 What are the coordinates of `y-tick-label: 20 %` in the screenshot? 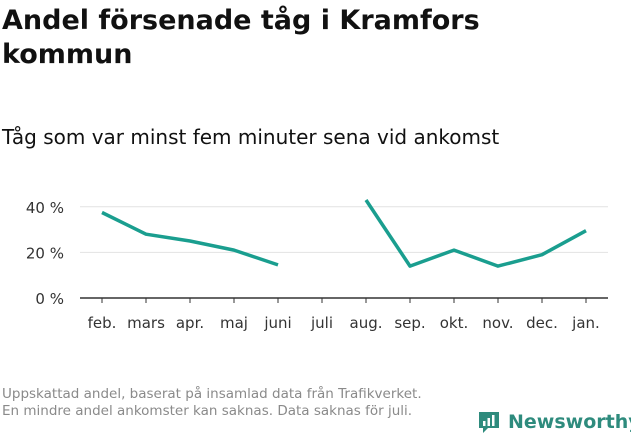 It's located at (45, 253).